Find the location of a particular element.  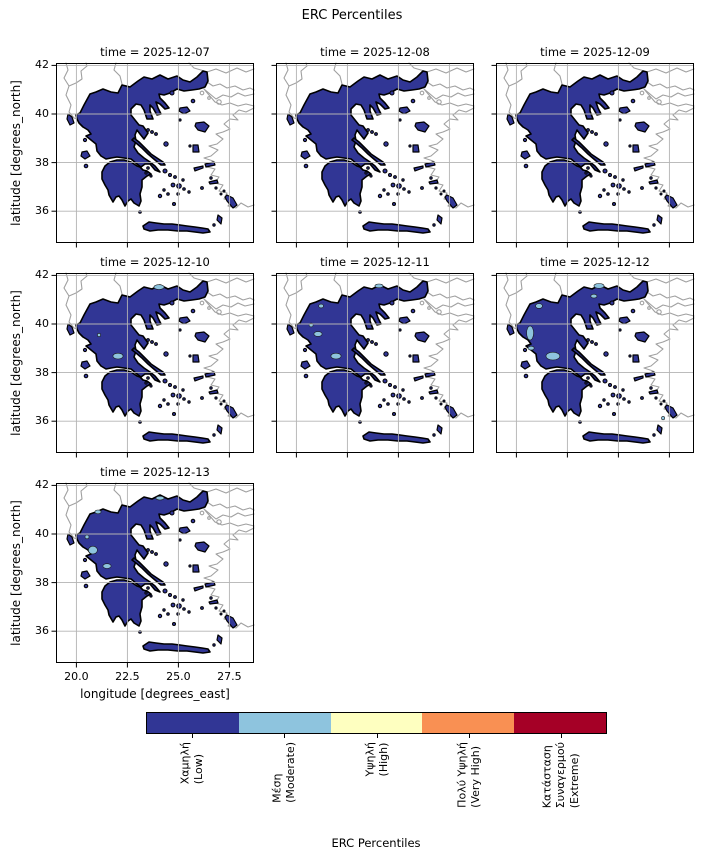

x-axis-label: longitude [degrees_east] is located at coordinates (155, 694).